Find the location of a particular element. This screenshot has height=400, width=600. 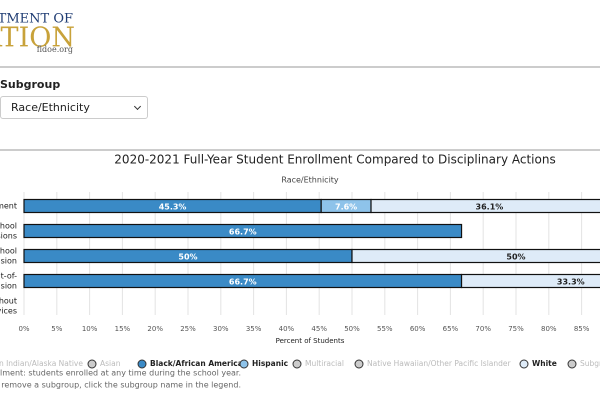

x-tick-label: 50% is located at coordinates (352, 329).